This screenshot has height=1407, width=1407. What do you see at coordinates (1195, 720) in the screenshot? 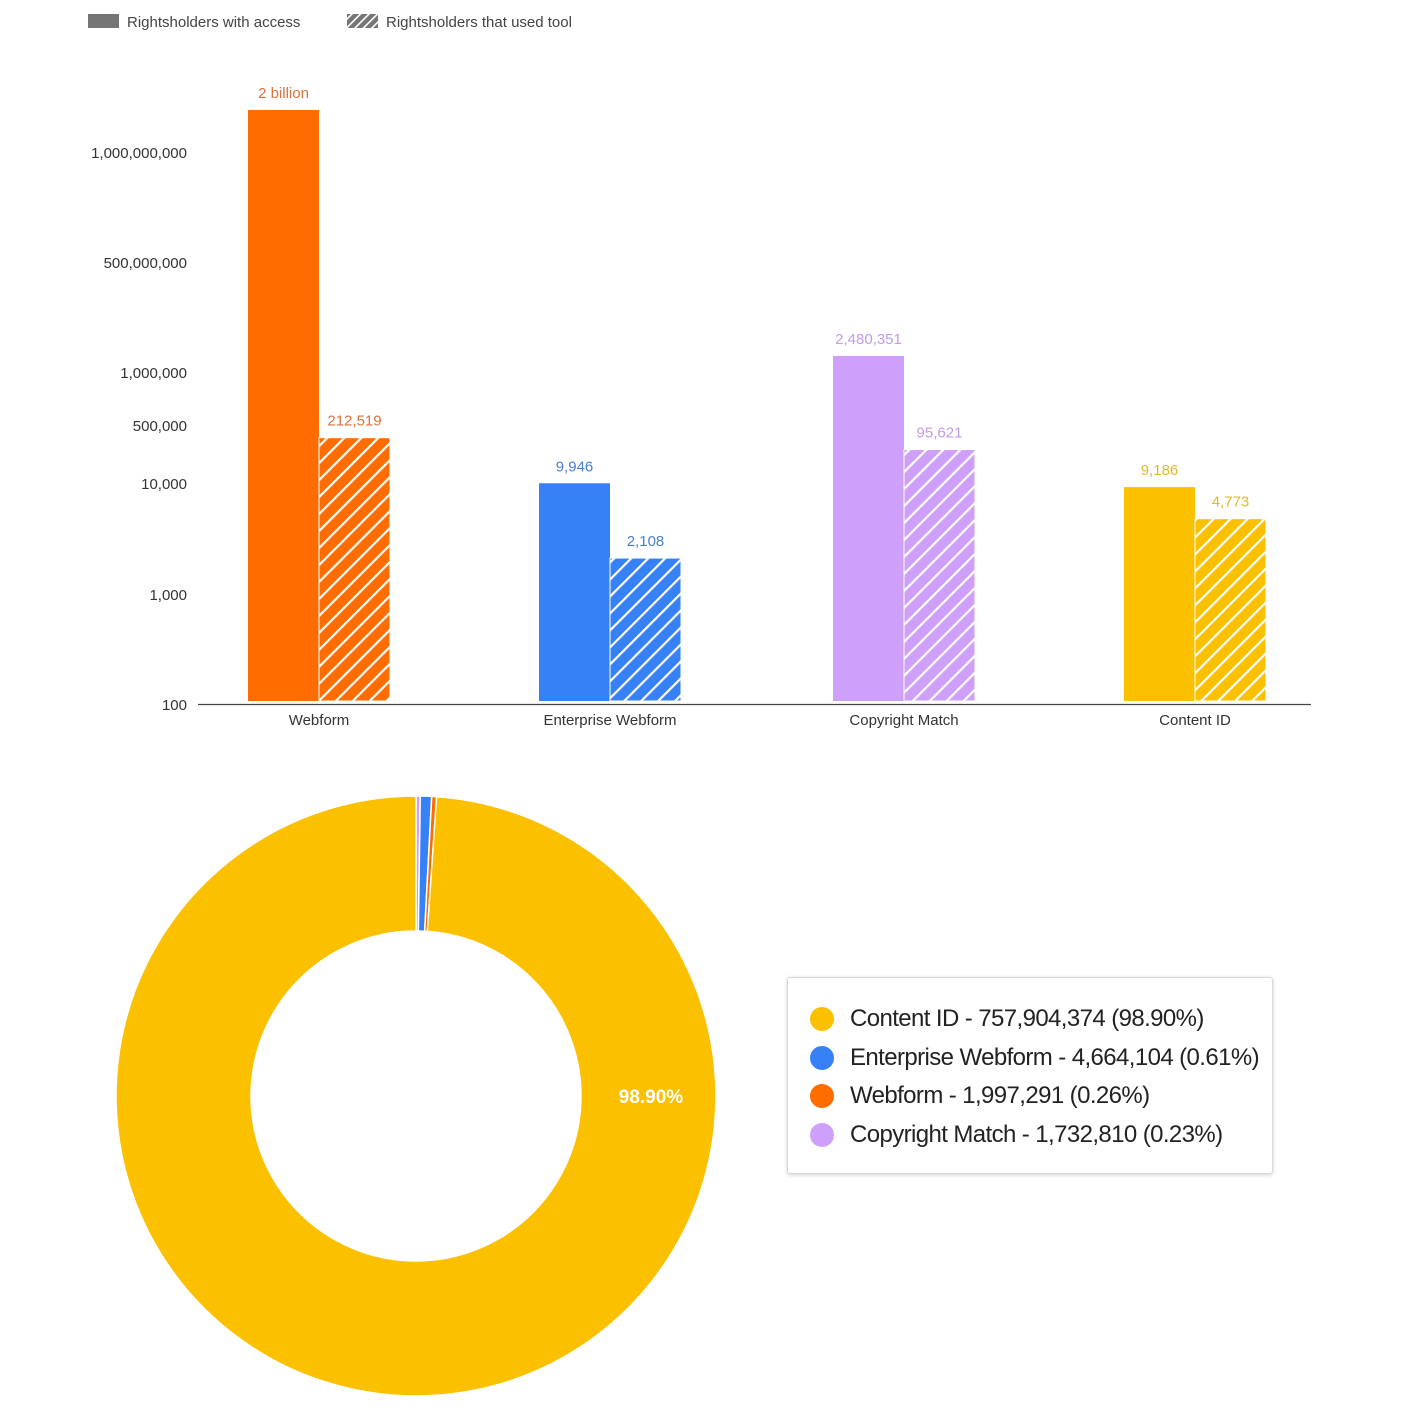
I see `x-tick-label-content-id: Content ID` at bounding box center [1195, 720].